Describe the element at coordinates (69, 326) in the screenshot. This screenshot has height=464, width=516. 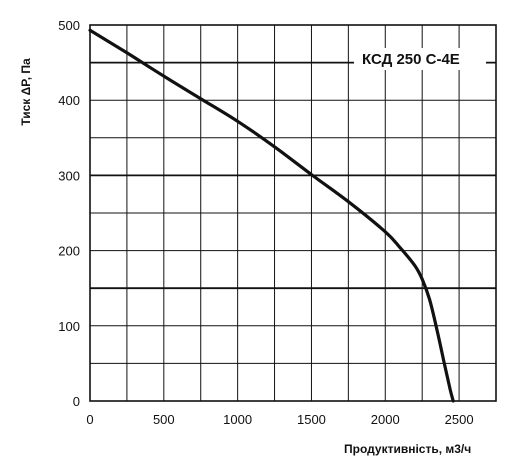
I see `y-tick-label: 100` at that location.